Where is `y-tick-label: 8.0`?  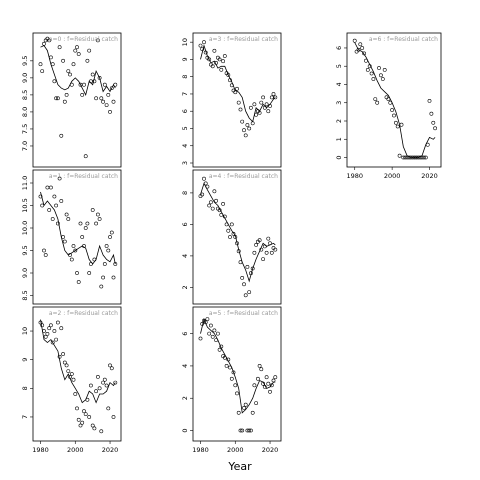 y-tick-label: 8.0 is located at coordinates (25, 112).